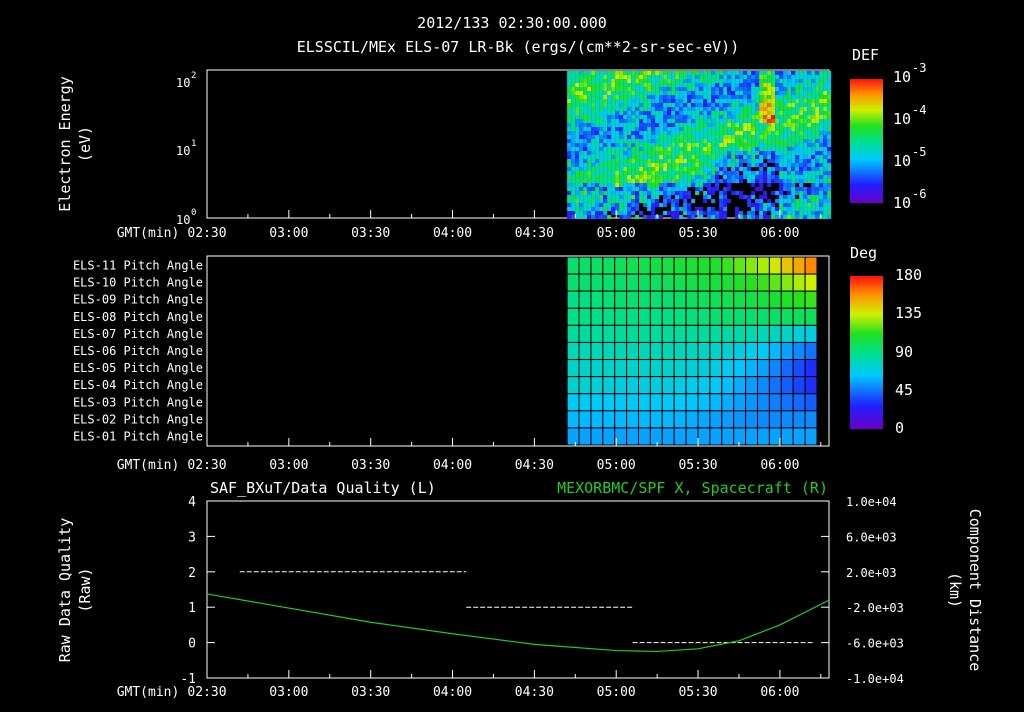 This screenshot has height=712, width=1024. I want to click on time-axis-label: GMT(min), so click(148, 692).